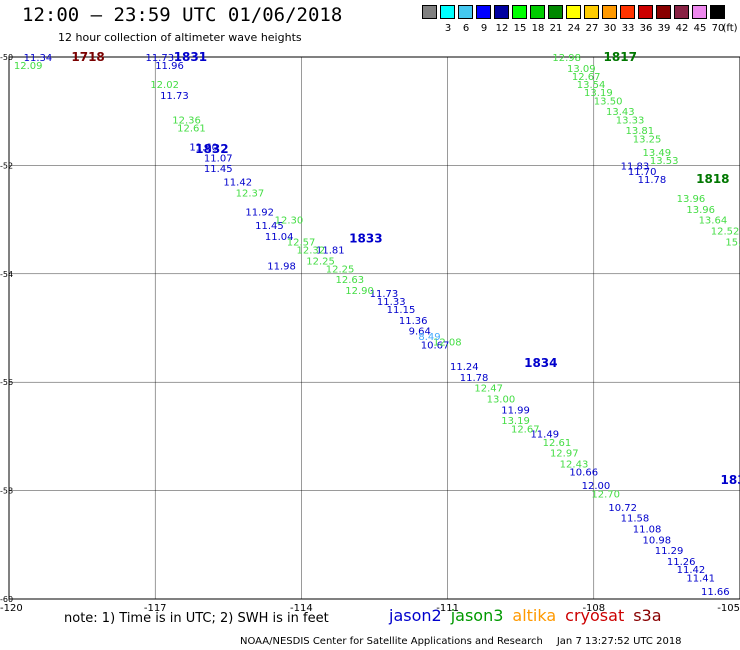 Image resolution: width=740 pixels, height=650 pixels. What do you see at coordinates (557, 443) in the screenshot?
I see `jason3-swh-label: 12.61` at bounding box center [557, 443].